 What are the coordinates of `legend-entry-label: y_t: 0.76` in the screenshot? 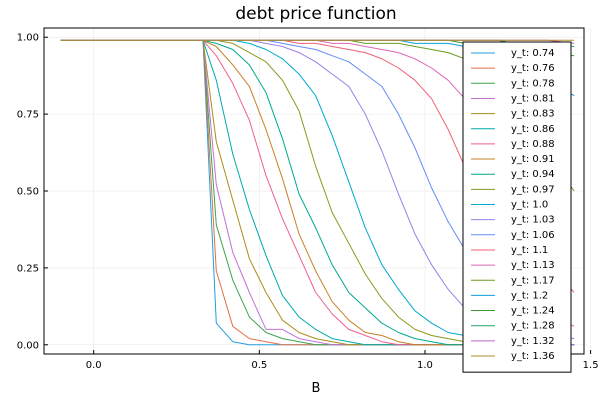 It's located at (533, 68).